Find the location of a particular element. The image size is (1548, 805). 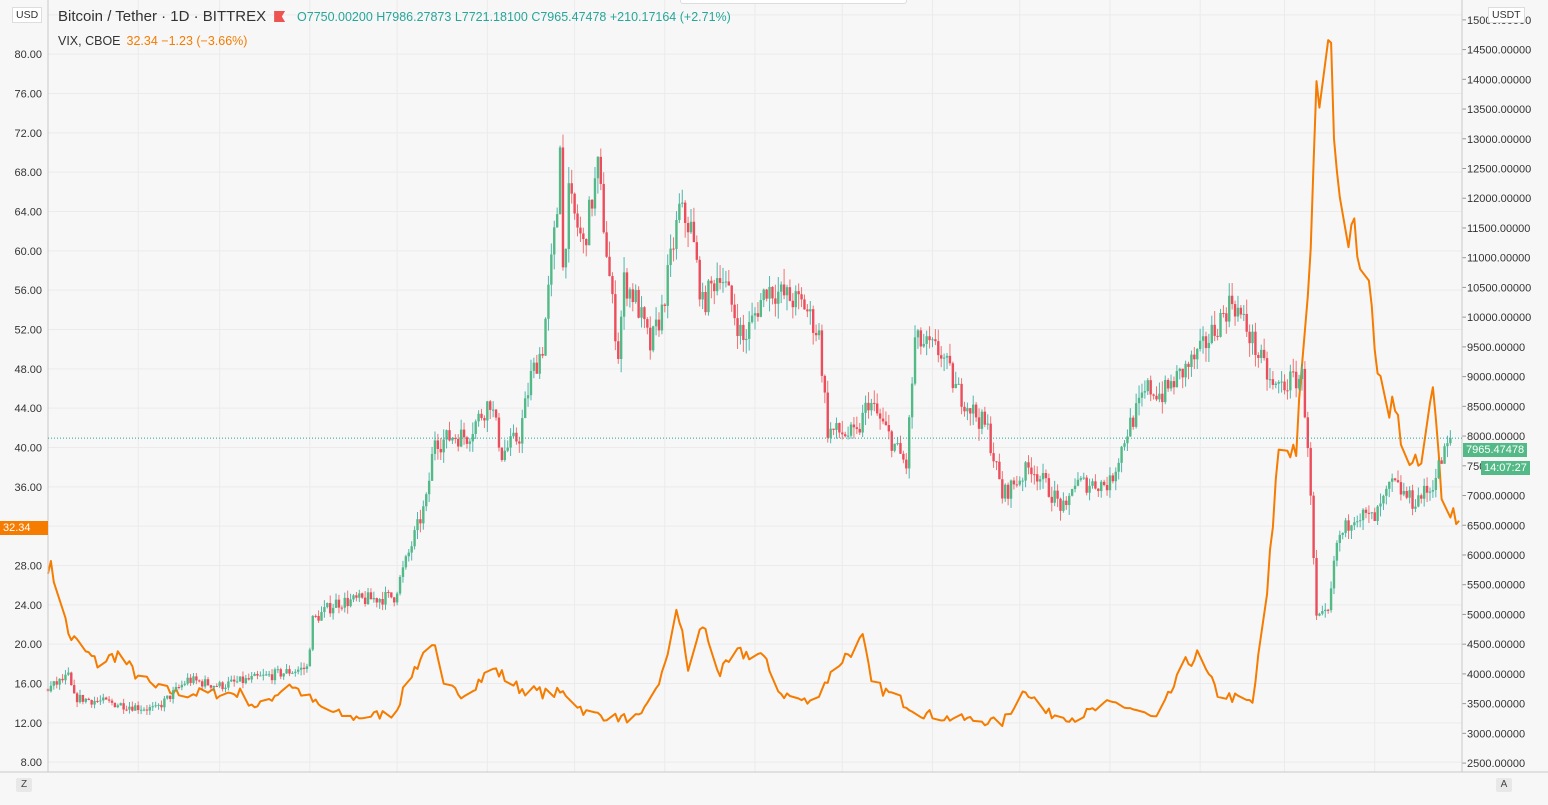

right-tick-label: 6000.00000 is located at coordinates (1496, 556).